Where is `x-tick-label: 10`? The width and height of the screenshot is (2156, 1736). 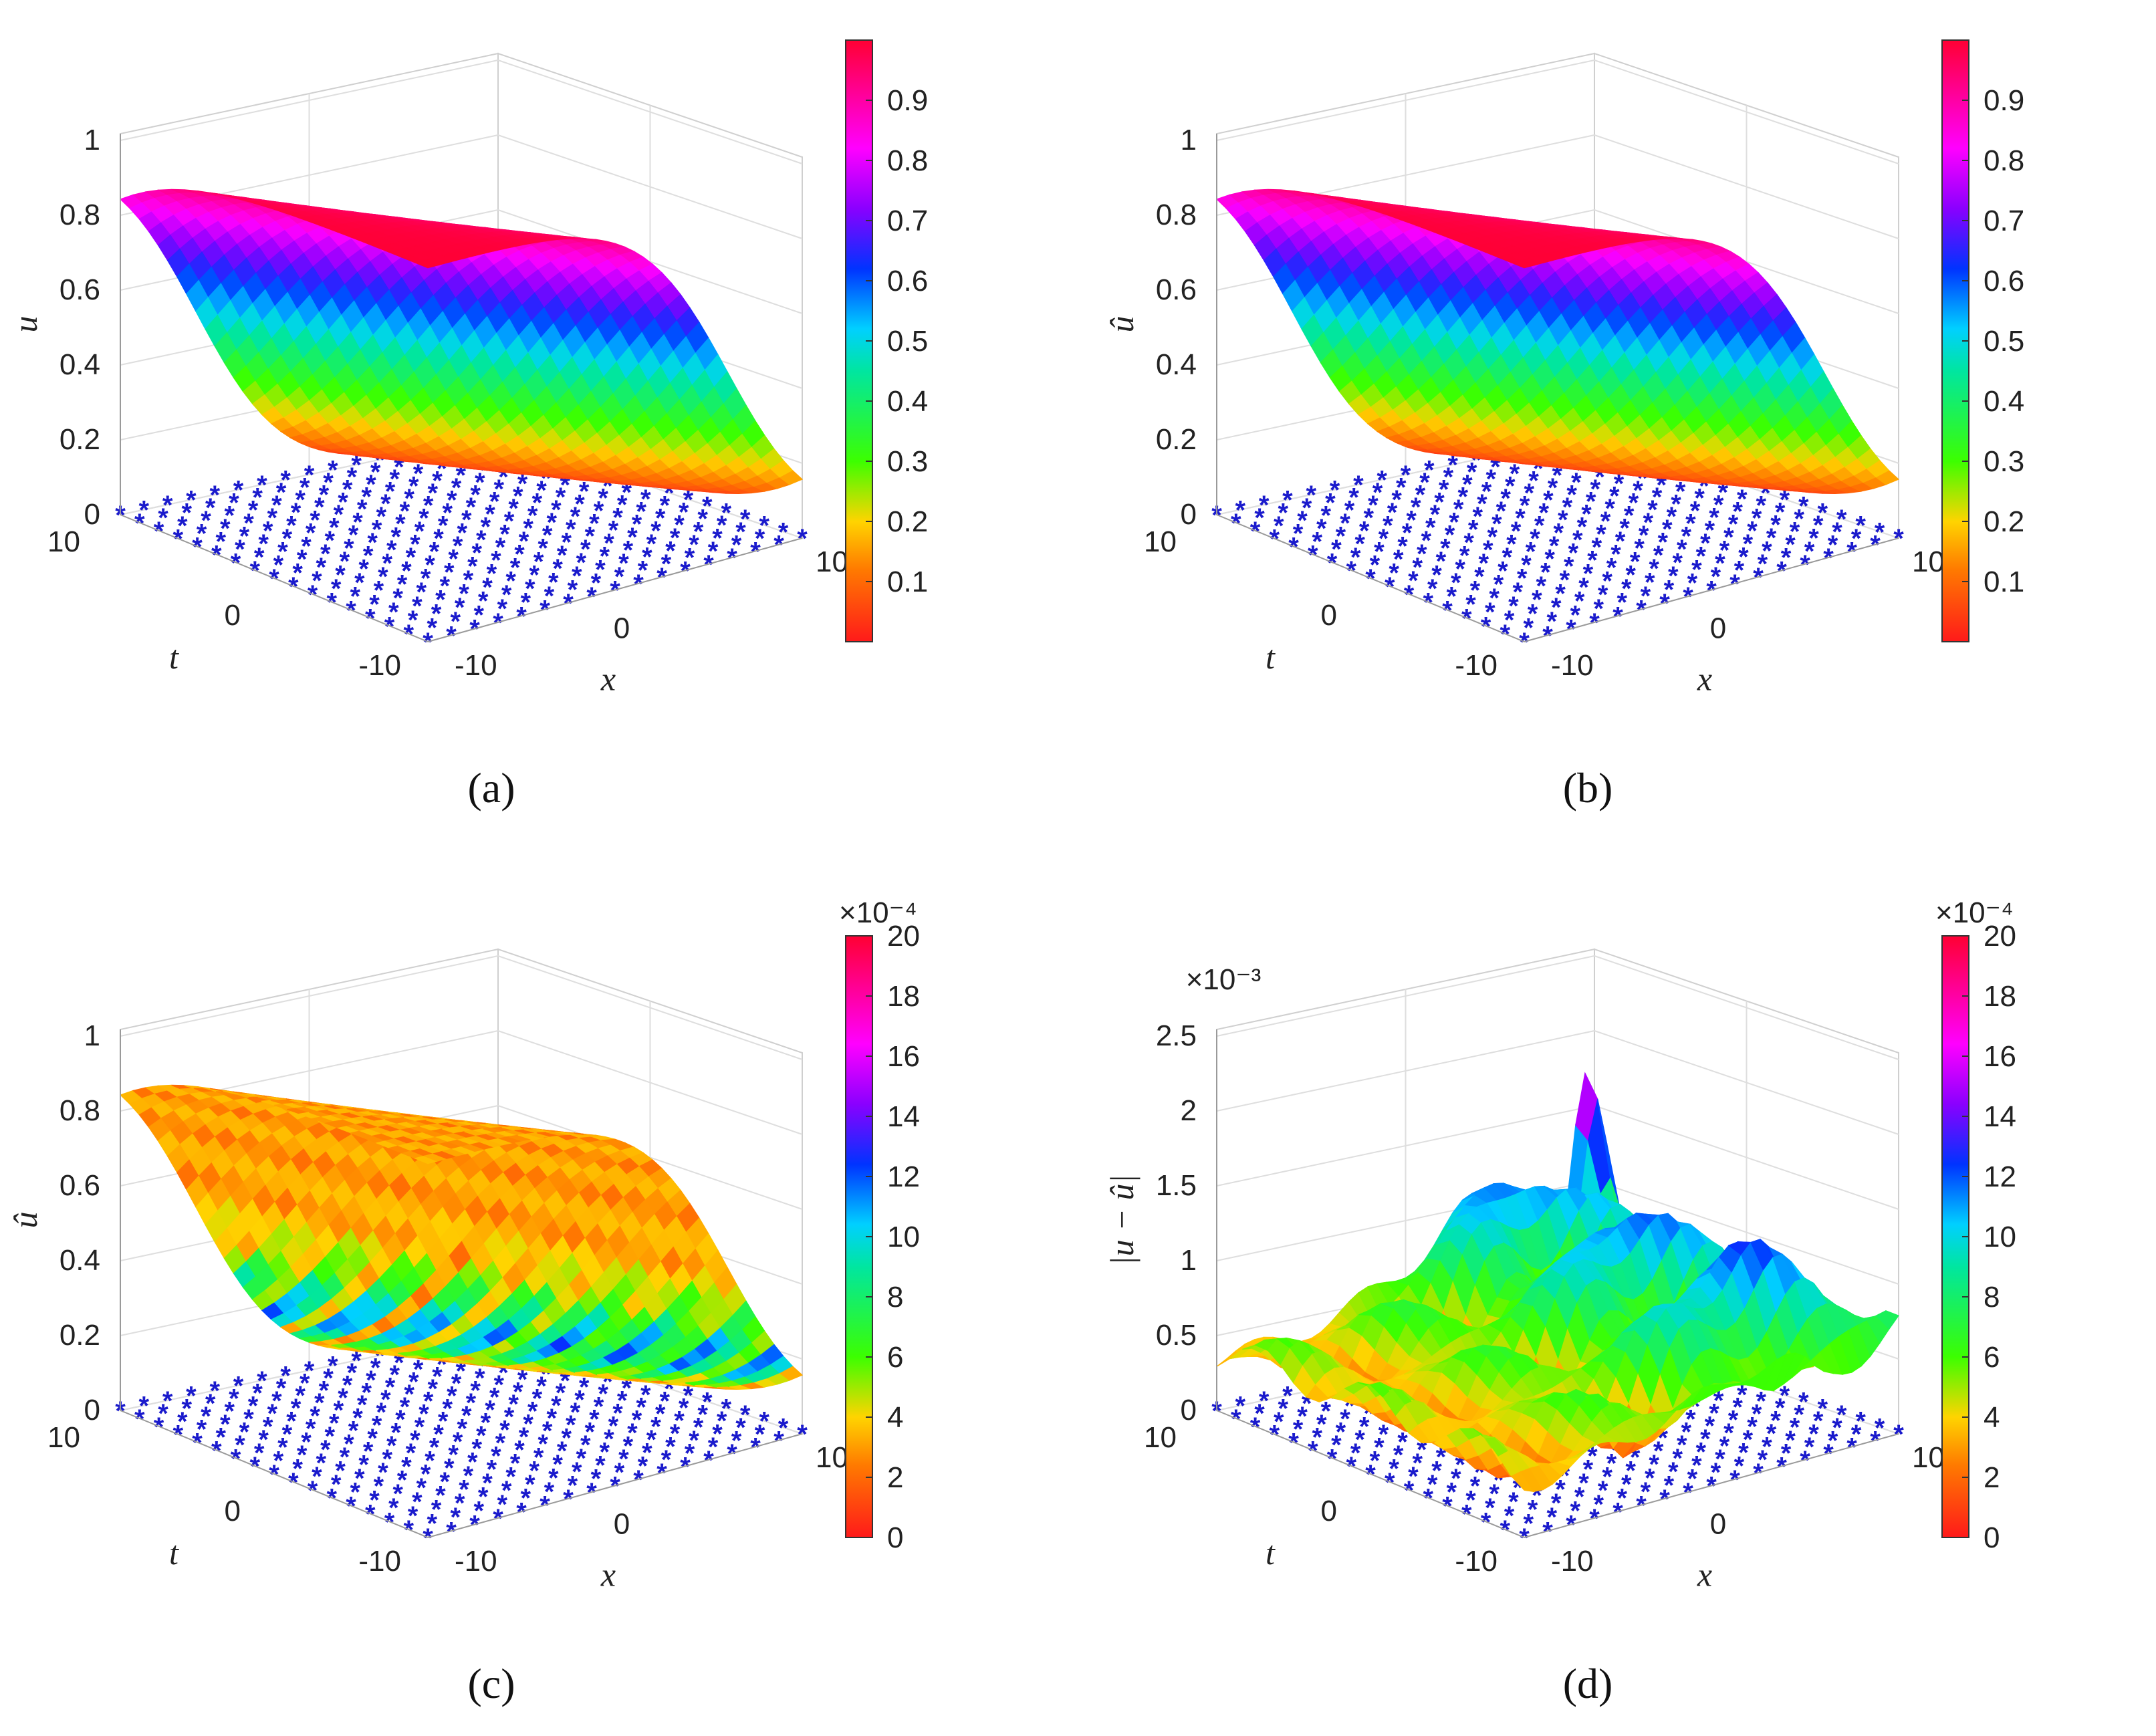
x-tick-label: 10 is located at coordinates (832, 1457).